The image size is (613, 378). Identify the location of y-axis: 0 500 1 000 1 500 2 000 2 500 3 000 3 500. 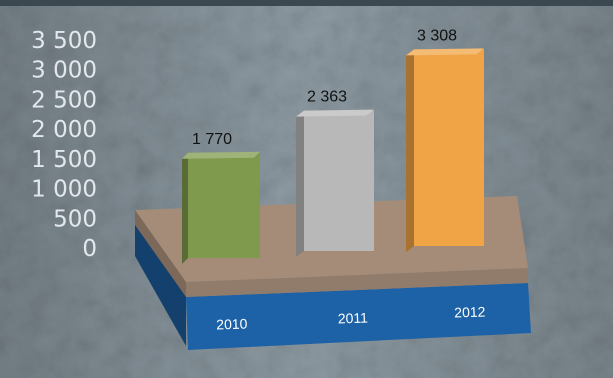
(64, 145).